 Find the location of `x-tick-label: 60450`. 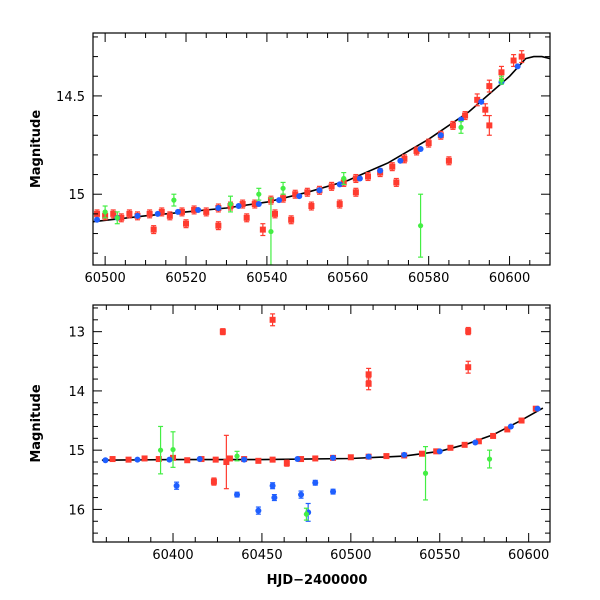

x-tick-label: 60450 is located at coordinates (261, 555).